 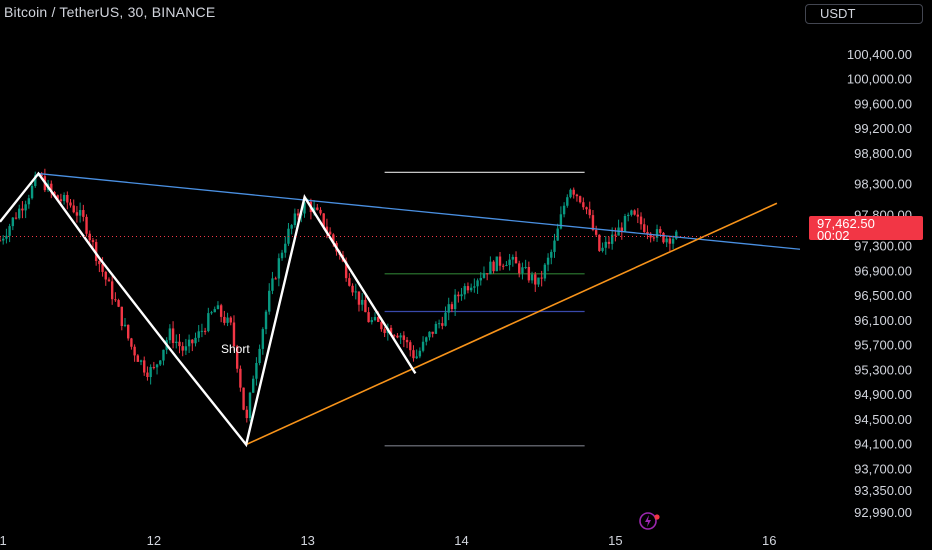 What do you see at coordinates (307, 540) in the screenshot?
I see `x-tick-label: 13` at bounding box center [307, 540].